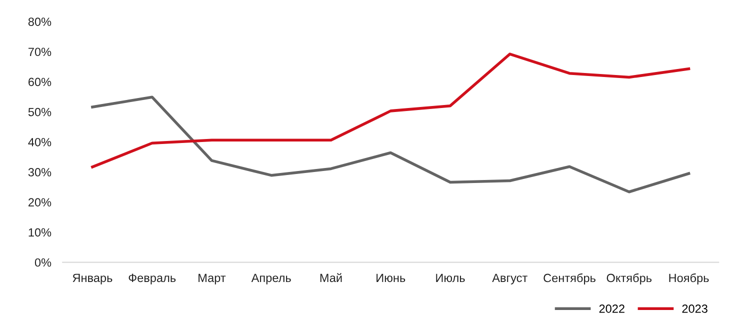 The image size is (737, 332). Describe the element at coordinates (43, 262) in the screenshot. I see `y-tick-label: 0%` at that location.